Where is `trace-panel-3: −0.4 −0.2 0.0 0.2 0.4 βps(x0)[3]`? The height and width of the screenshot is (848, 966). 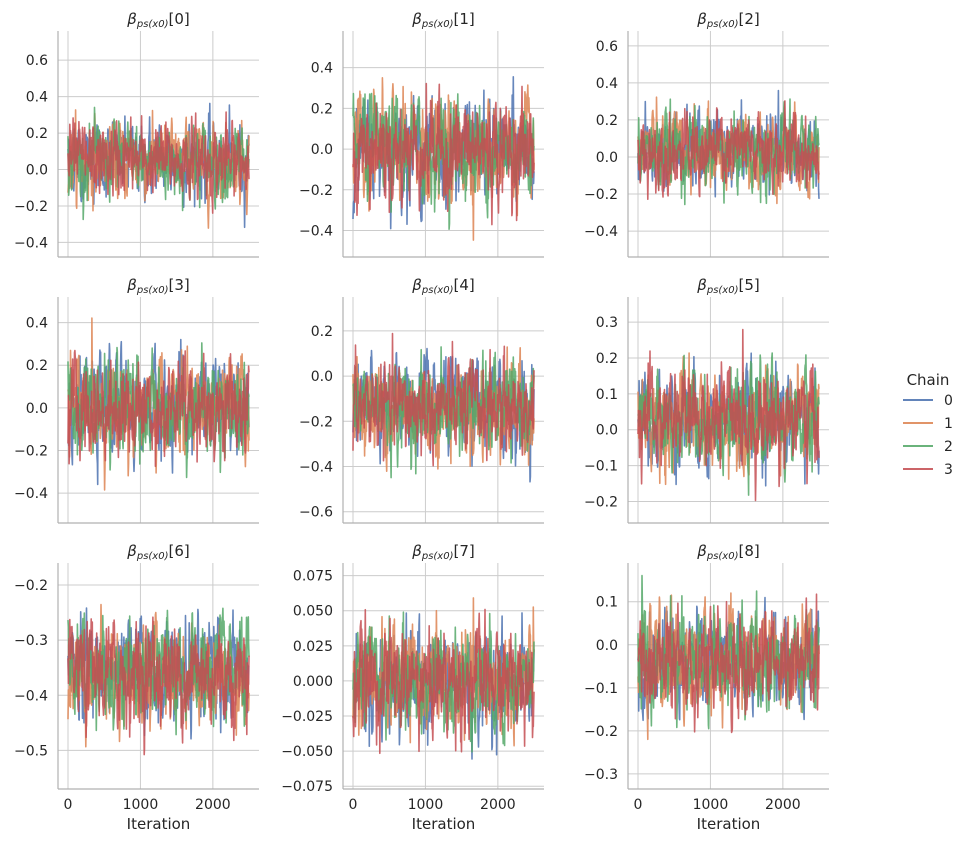 trace-panel-3: −0.4 −0.2 0.0 0.2 0.4 βps(x0)[3] is located at coordinates (136, 400).